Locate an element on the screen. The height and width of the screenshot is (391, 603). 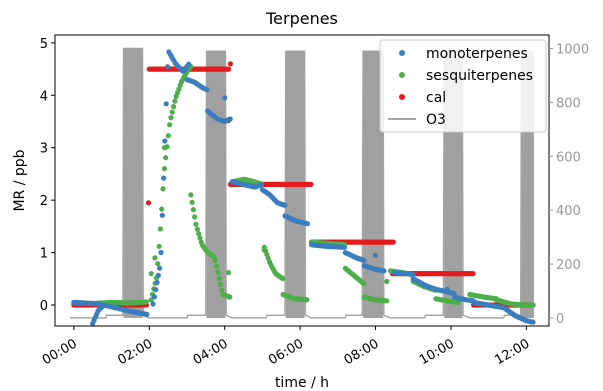
legend-swatch-sesquiterpenes is located at coordinates (402, 75).